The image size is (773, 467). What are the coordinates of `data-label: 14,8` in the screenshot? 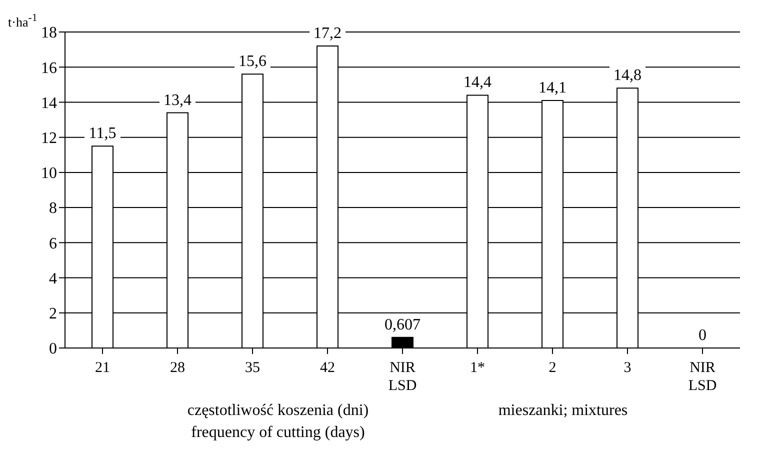 It's located at (628, 75).